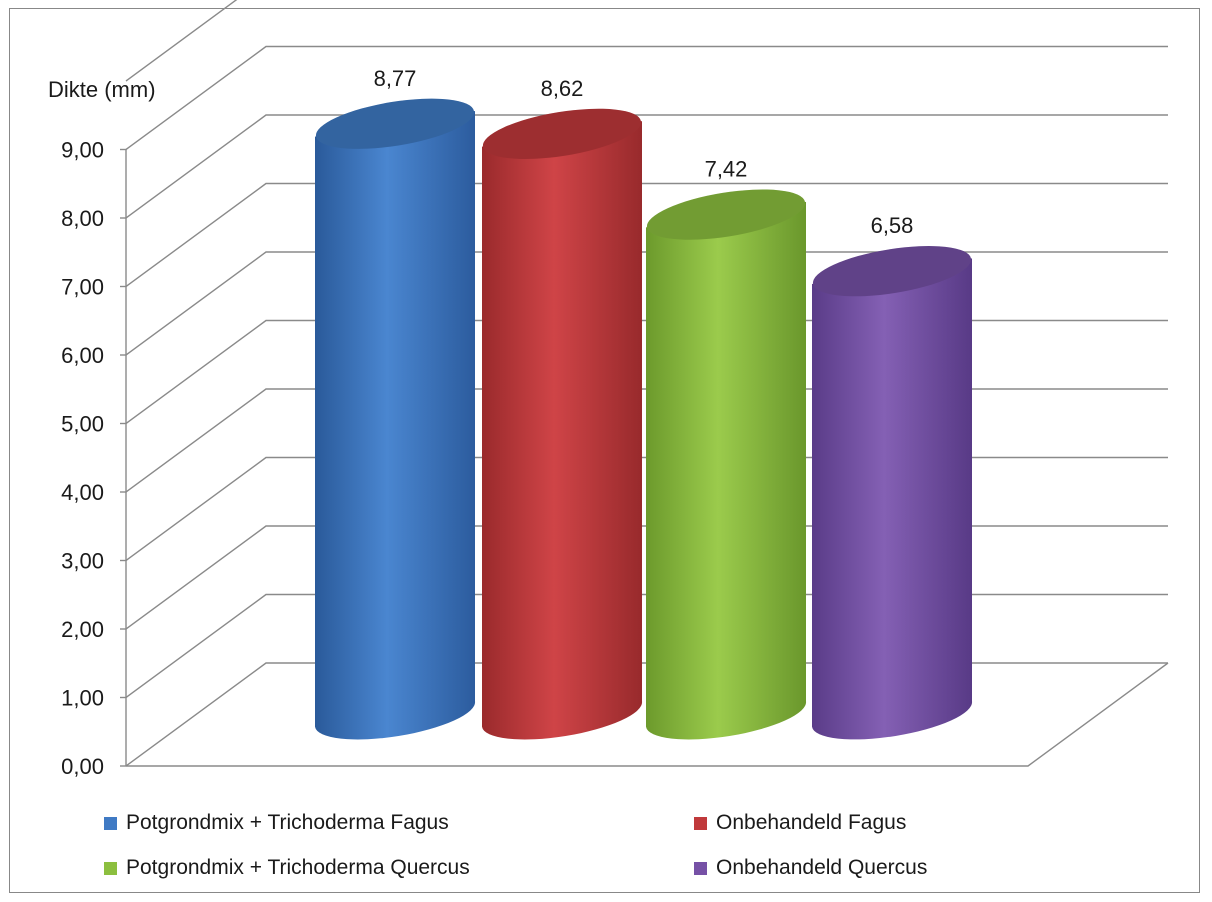 The image size is (1212, 902). Describe the element at coordinates (82, 150) in the screenshot. I see `y-tick-label: 9,00` at that location.